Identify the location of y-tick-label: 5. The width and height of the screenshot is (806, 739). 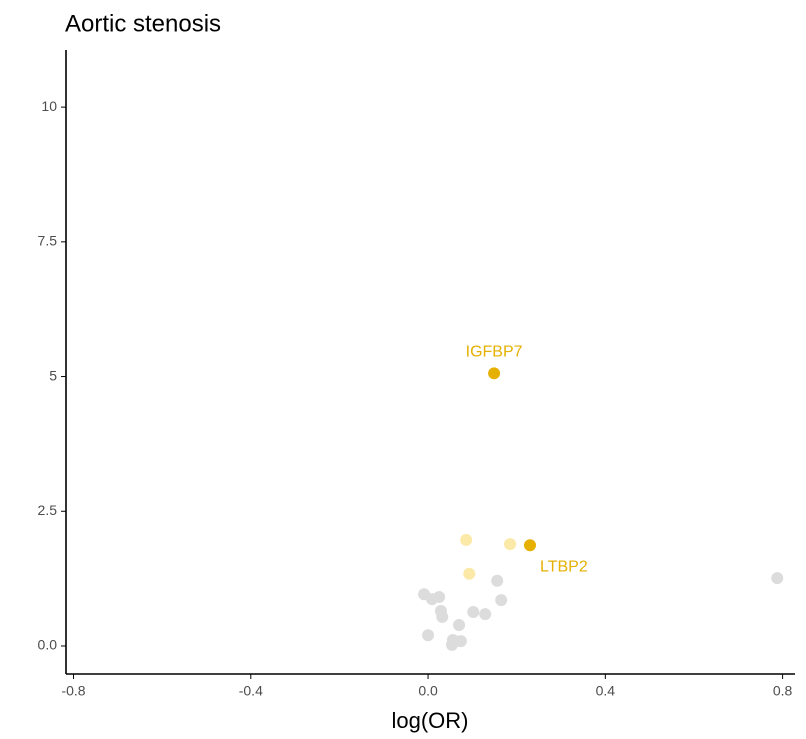
(53, 375).